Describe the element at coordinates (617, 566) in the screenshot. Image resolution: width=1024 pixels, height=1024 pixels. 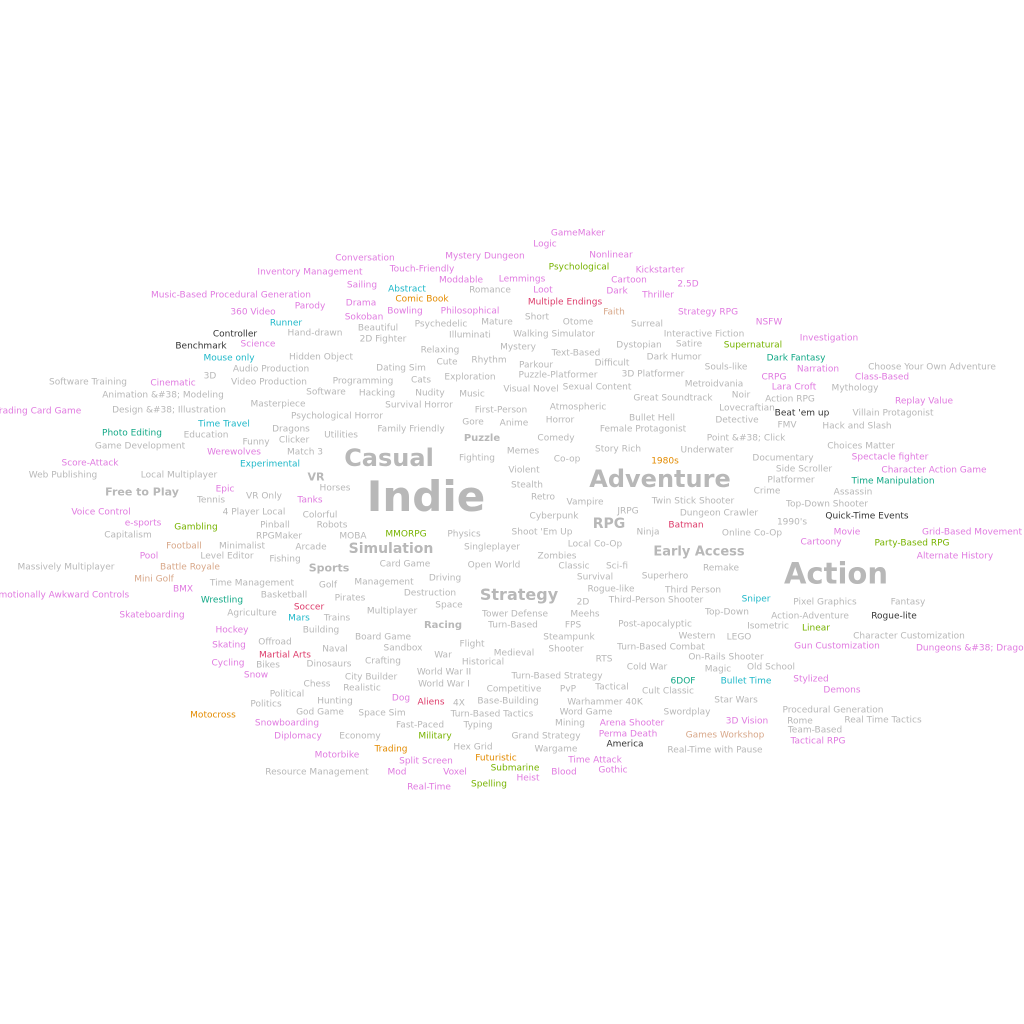
I see `tag-item: Sci-fi` at that location.